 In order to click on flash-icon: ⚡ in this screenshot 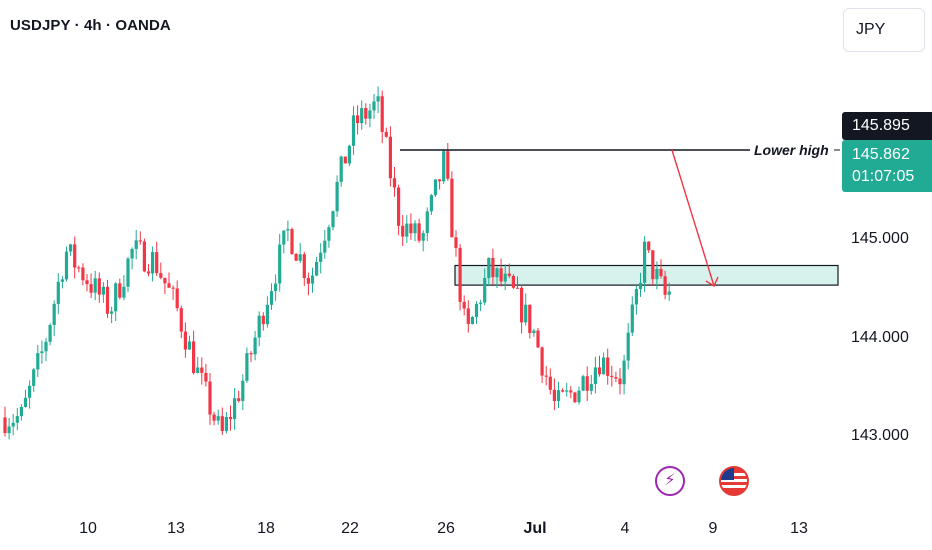, I will do `click(670, 481)`.